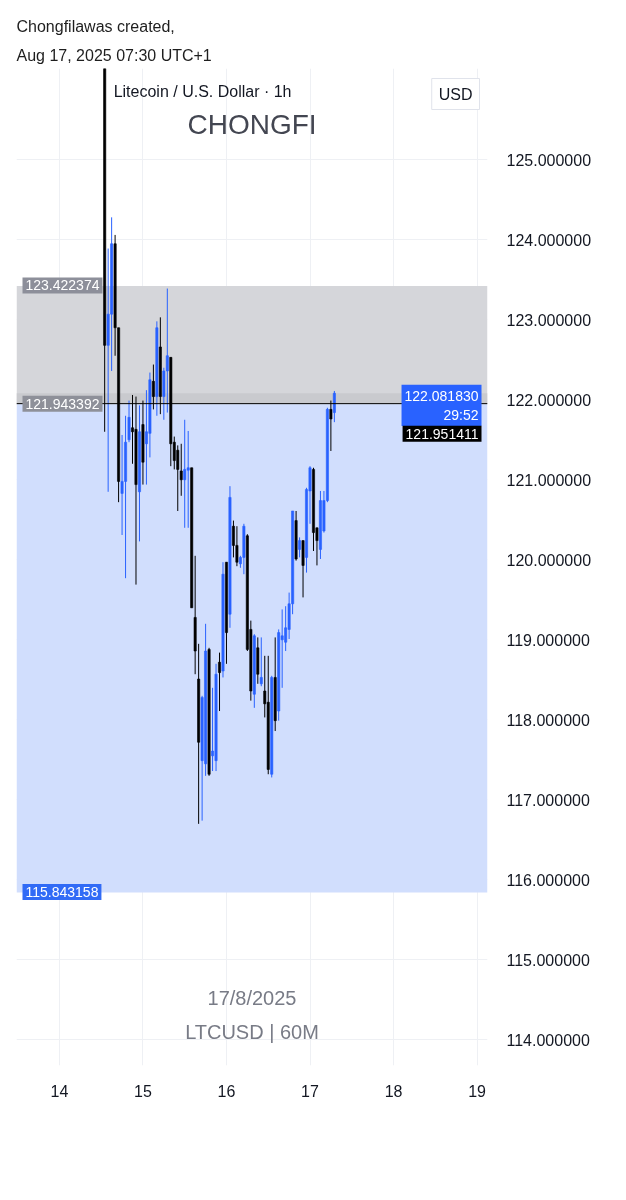 Image resolution: width=626 pixels, height=1200 pixels. I want to click on x-tick-label: 15, so click(143, 1091).